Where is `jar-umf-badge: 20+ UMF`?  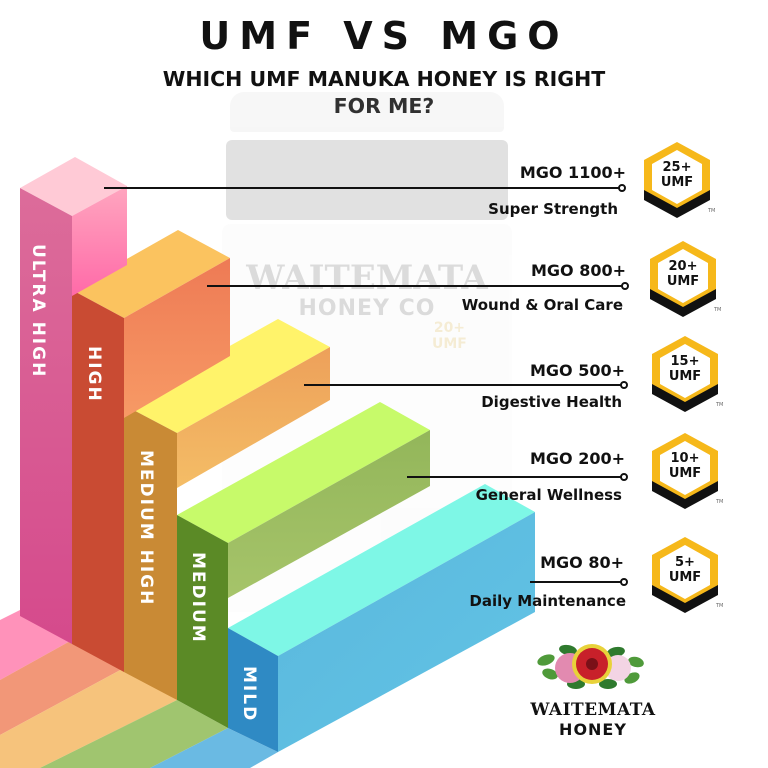
jar-umf-badge: 20+ UMF is located at coordinates (449, 336).